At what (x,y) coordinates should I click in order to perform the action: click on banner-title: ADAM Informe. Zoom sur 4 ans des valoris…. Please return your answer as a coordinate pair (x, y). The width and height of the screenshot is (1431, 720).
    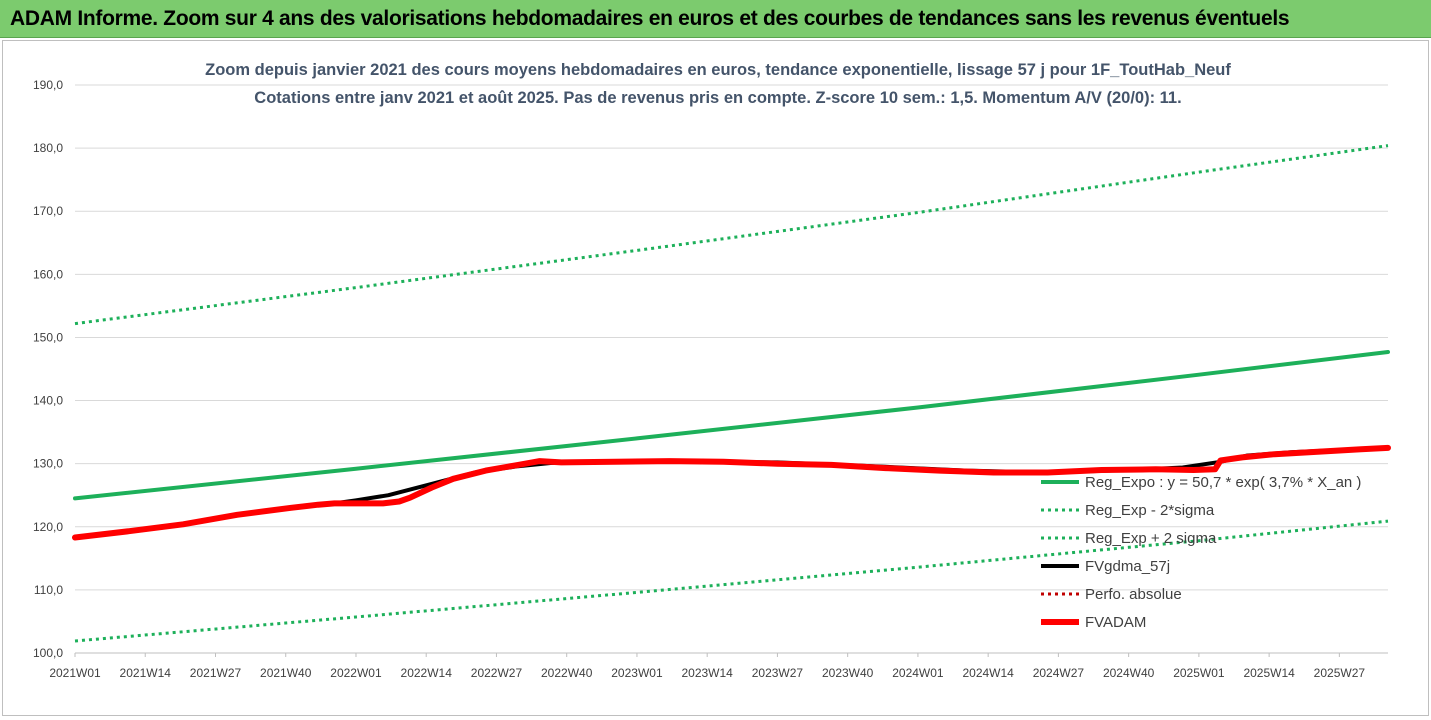
    Looking at the image, I should click on (715, 19).